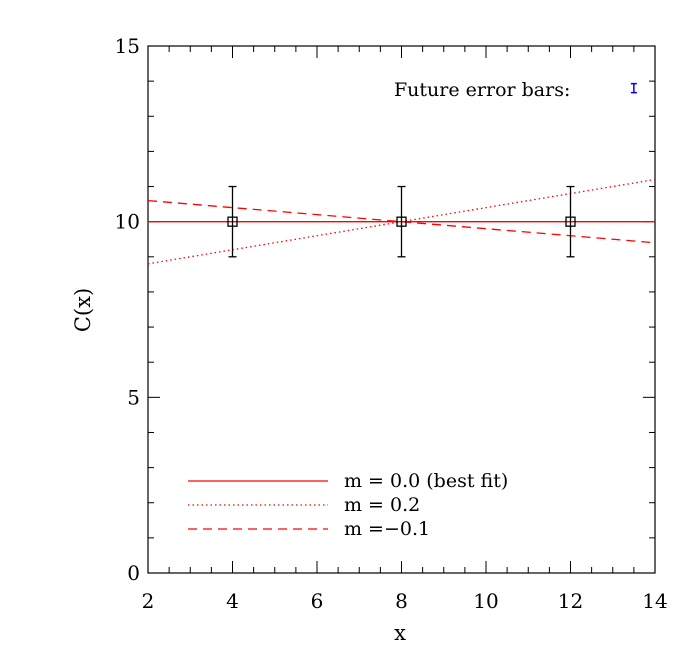 The width and height of the screenshot is (700, 668). What do you see at coordinates (482, 90) in the screenshot?
I see `future-error-bars-label: Future error bars:` at bounding box center [482, 90].